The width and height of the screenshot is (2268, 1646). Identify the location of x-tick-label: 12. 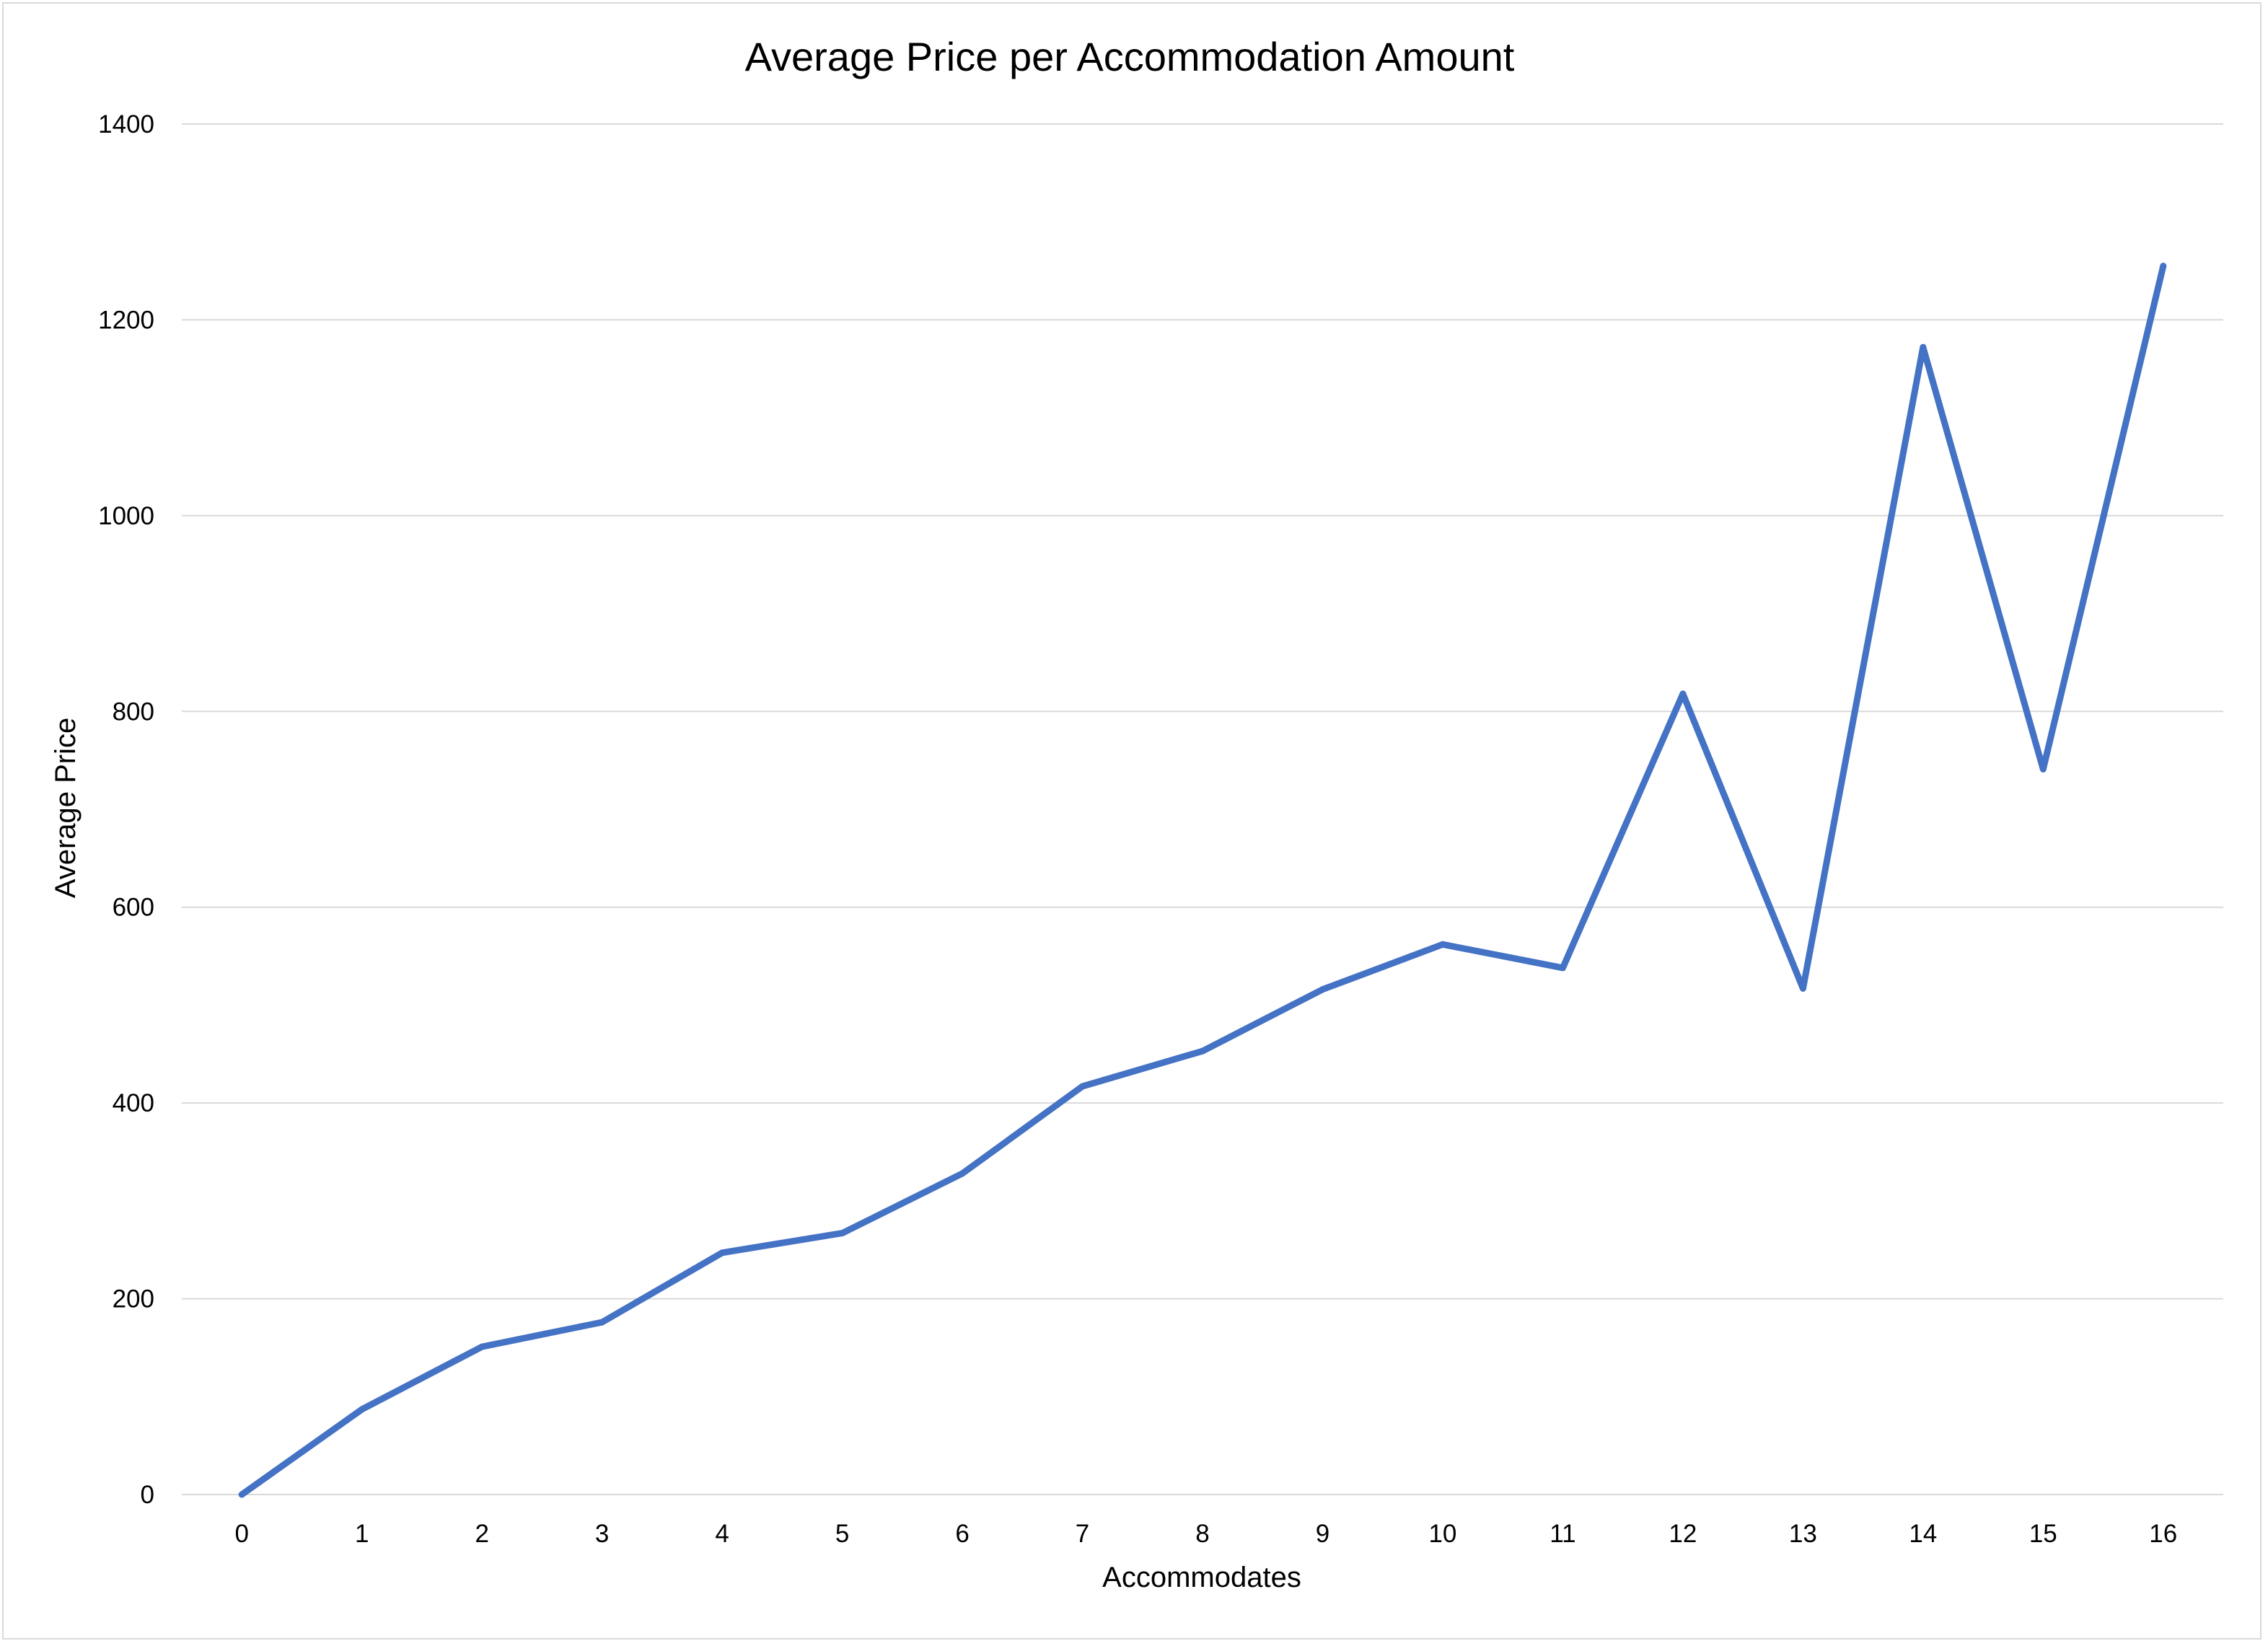
(1683, 1534).